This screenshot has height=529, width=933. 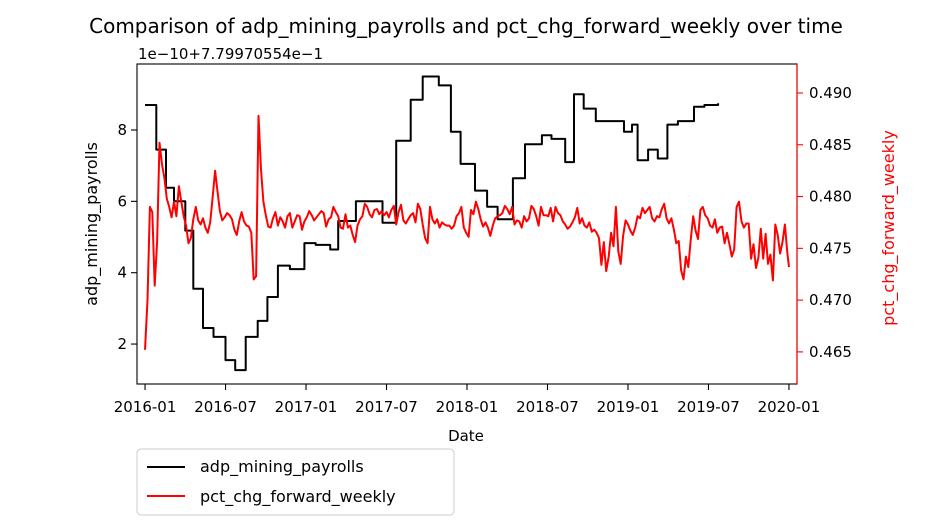 I want to click on right-tick-label: 0.475, so click(x=830, y=248).